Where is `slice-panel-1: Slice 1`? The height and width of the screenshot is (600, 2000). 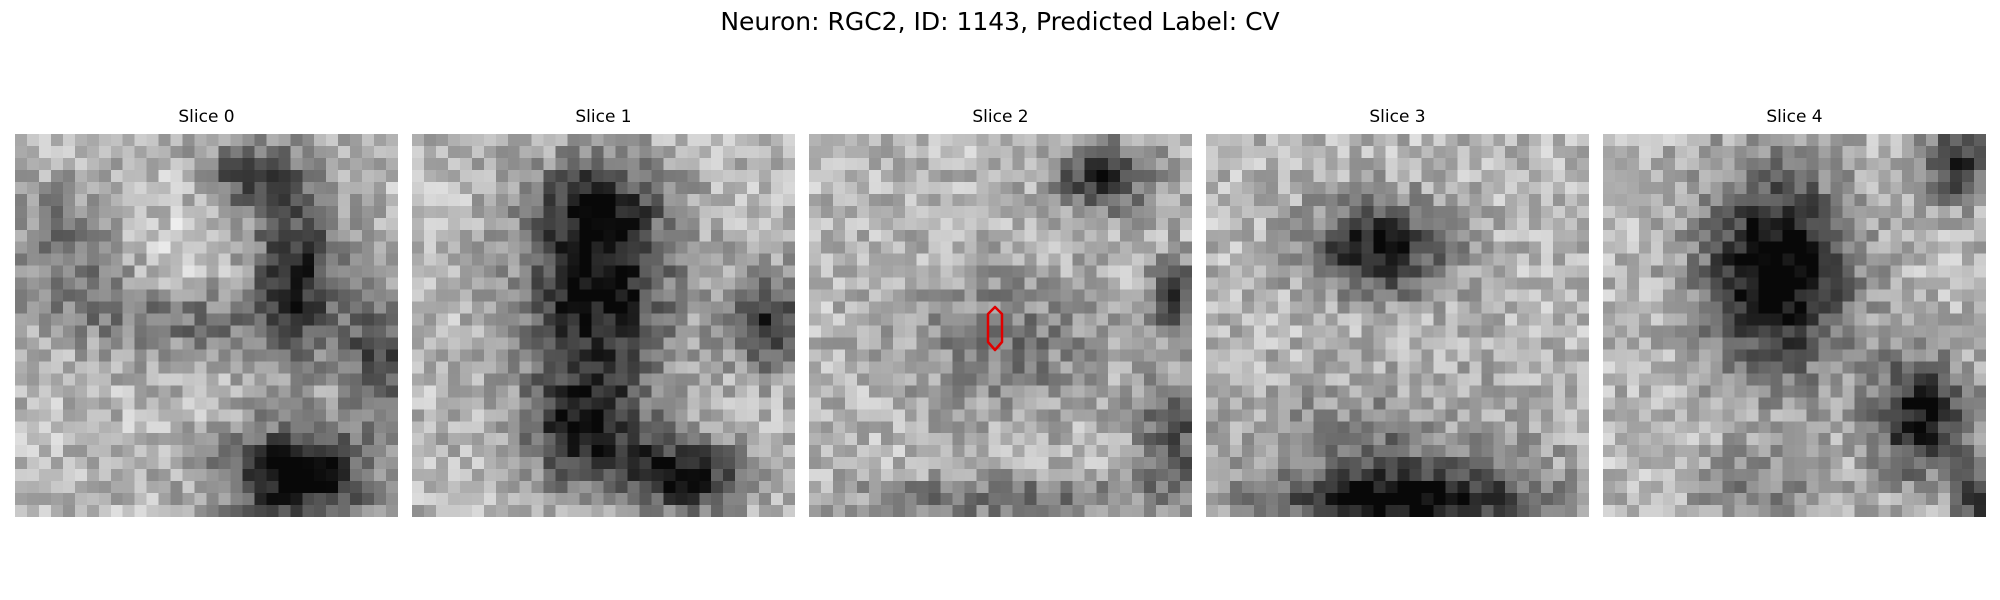
slice-panel-1: Slice 1 is located at coordinates (603, 311).